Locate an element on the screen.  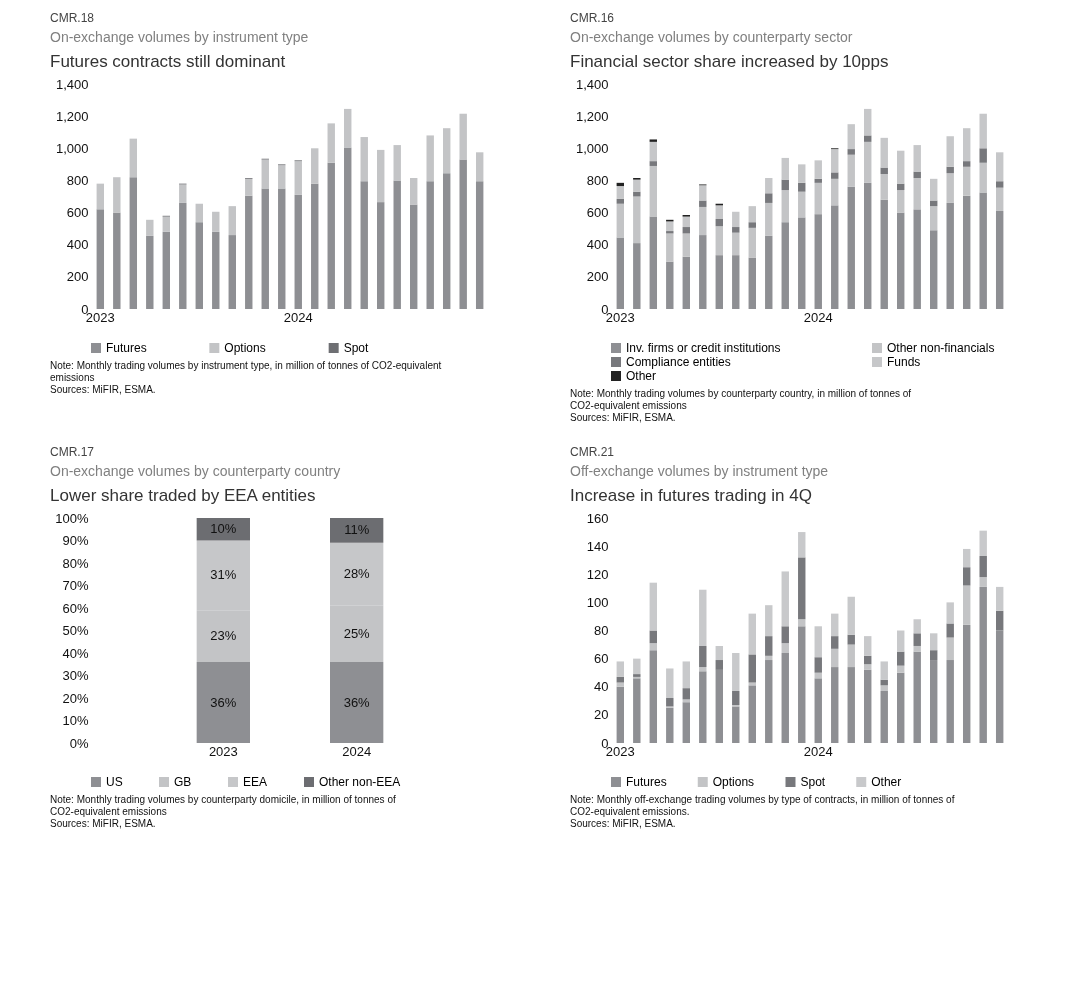
legend-label: Spot is located at coordinates (356, 348).